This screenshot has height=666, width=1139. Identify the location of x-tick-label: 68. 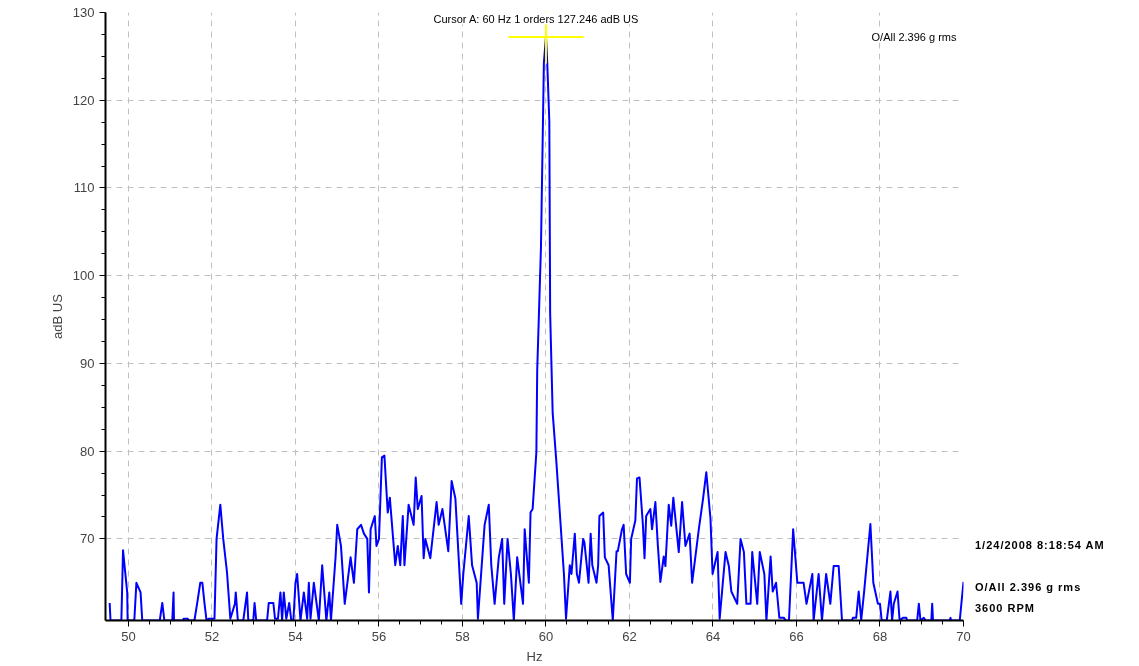
(880, 636).